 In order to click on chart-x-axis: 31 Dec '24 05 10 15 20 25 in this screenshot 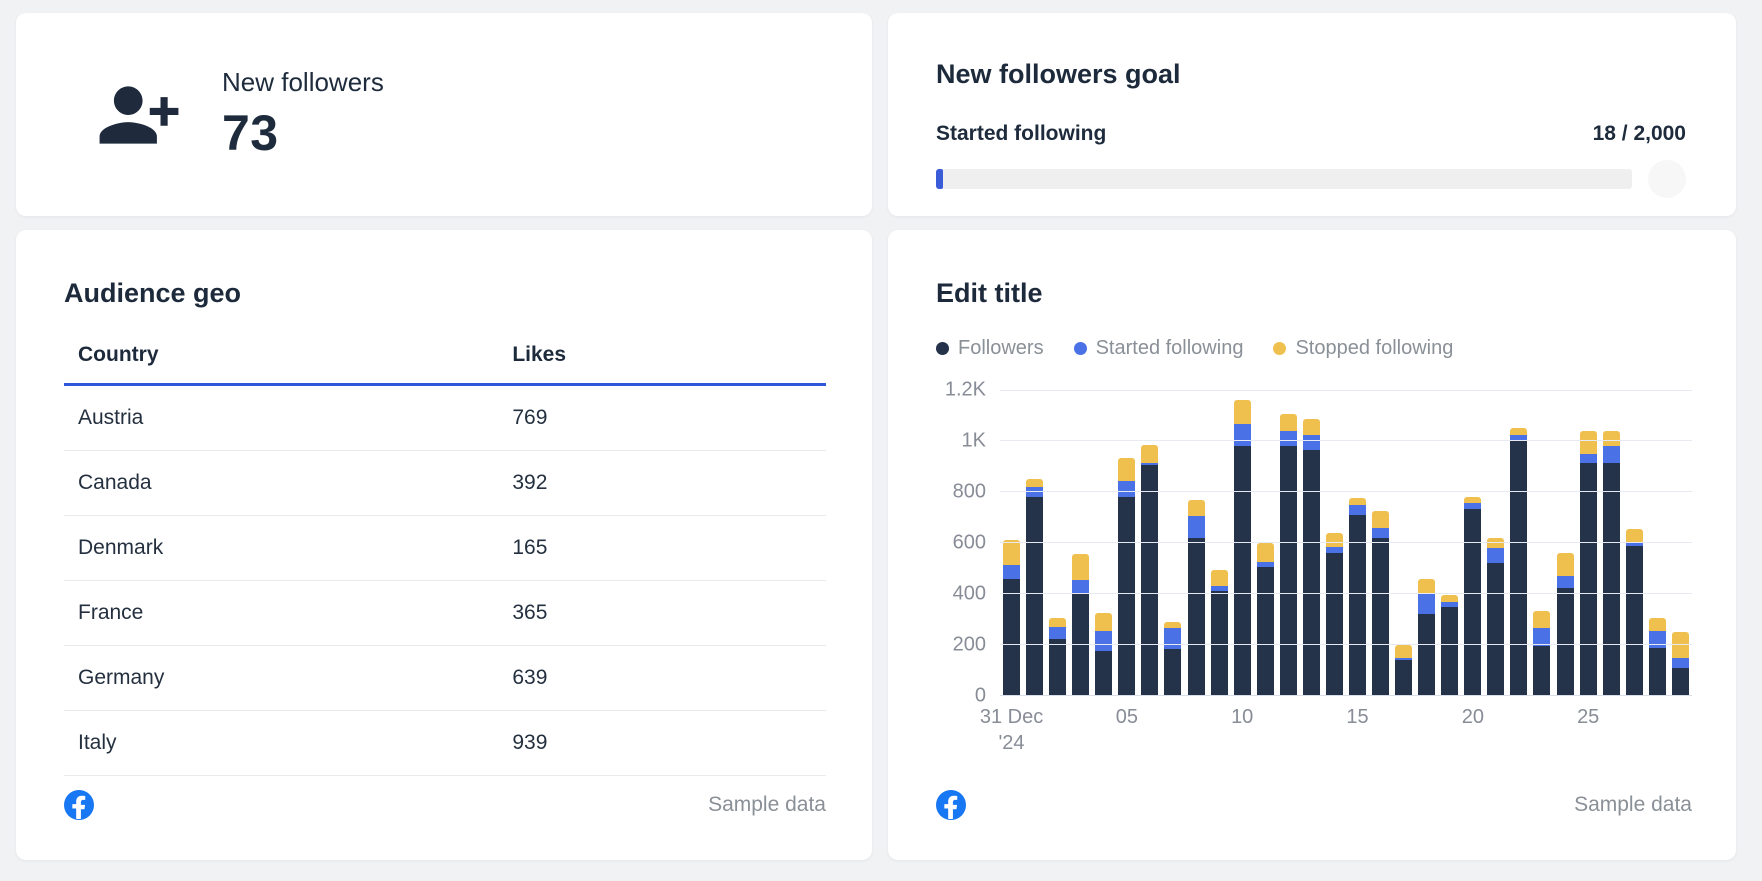, I will do `click(1336, 727)`.